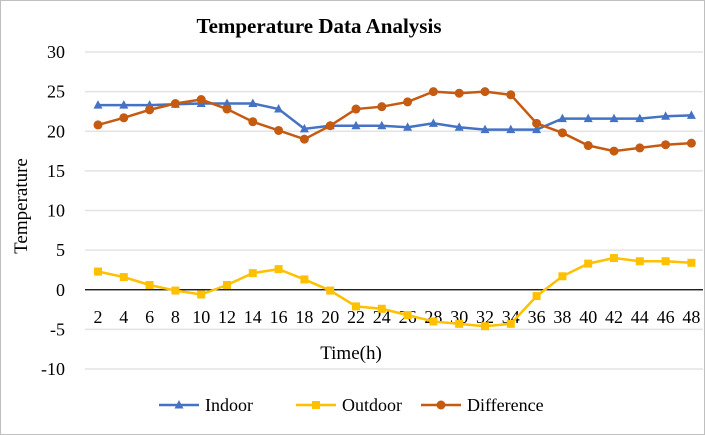  I want to click on chart-title: Temperature Data Analysis, so click(318, 26).